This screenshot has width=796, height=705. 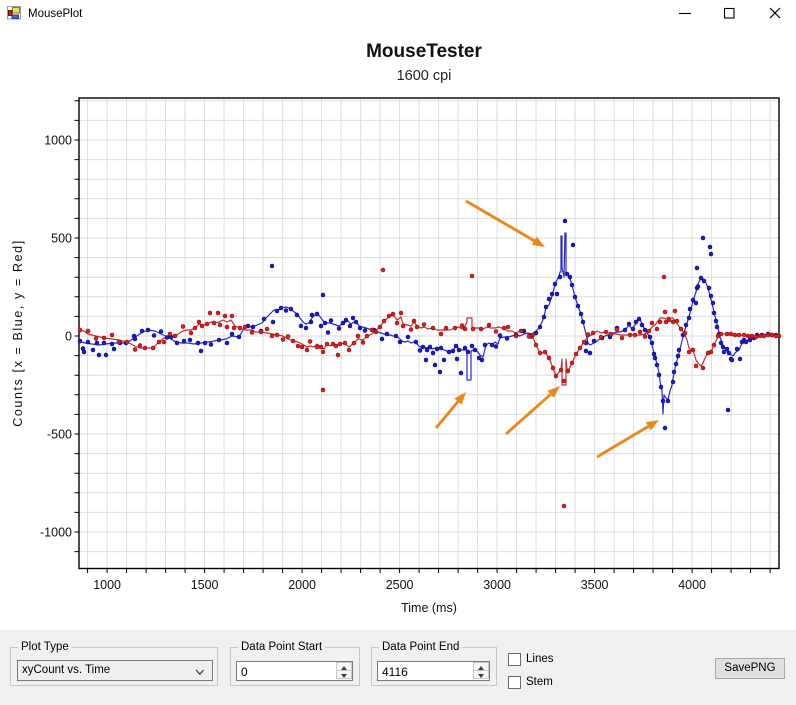 What do you see at coordinates (61, 239) in the screenshot?
I see `svg-text: 500` at bounding box center [61, 239].